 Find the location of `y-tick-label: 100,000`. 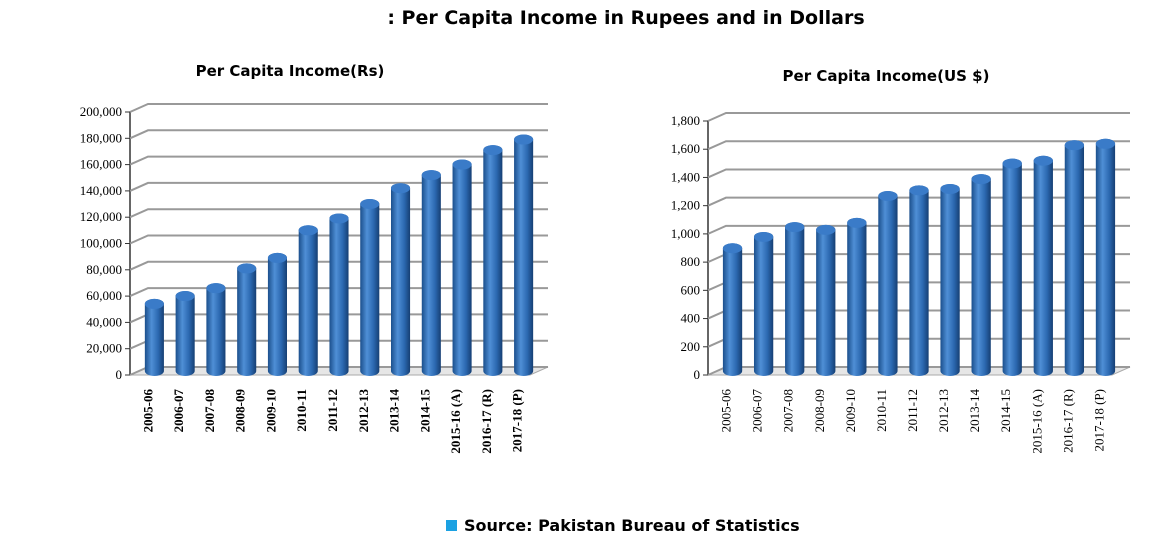

y-tick-label: 100,000 is located at coordinates (101, 243).